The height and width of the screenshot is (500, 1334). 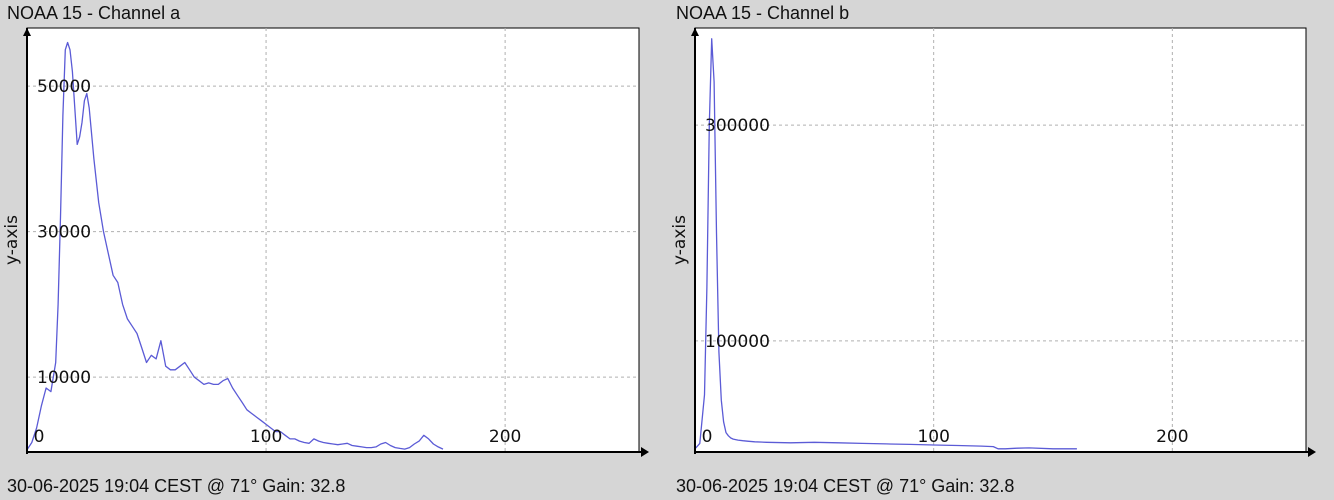 I want to click on chart-b-xtick-label: 100, so click(x=933, y=437).